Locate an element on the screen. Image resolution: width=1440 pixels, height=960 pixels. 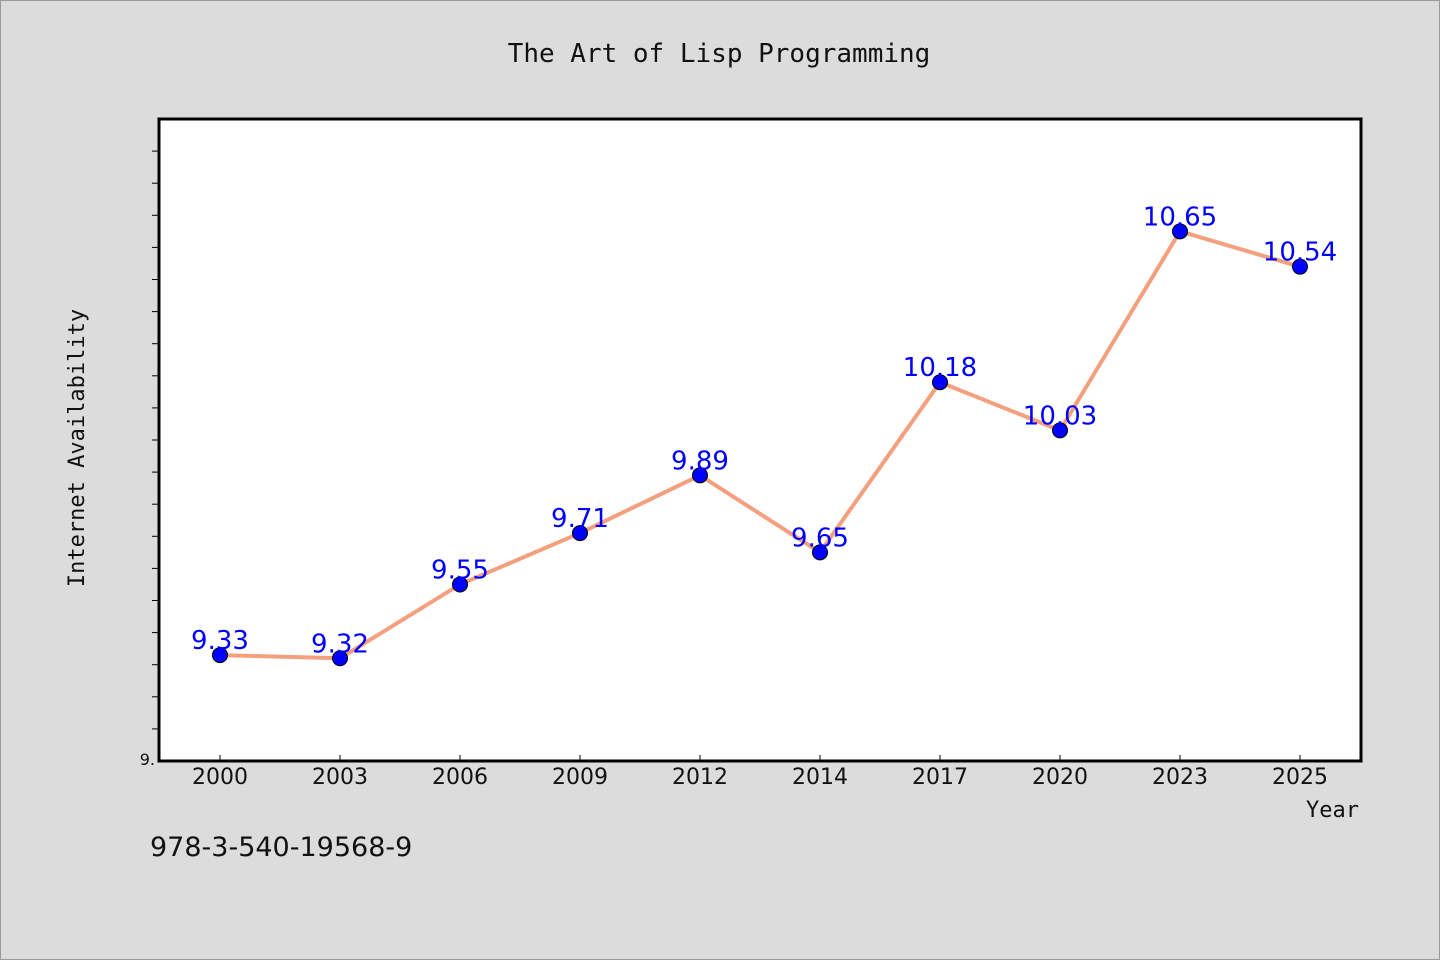
data-label: 9.65 is located at coordinates (820, 538).